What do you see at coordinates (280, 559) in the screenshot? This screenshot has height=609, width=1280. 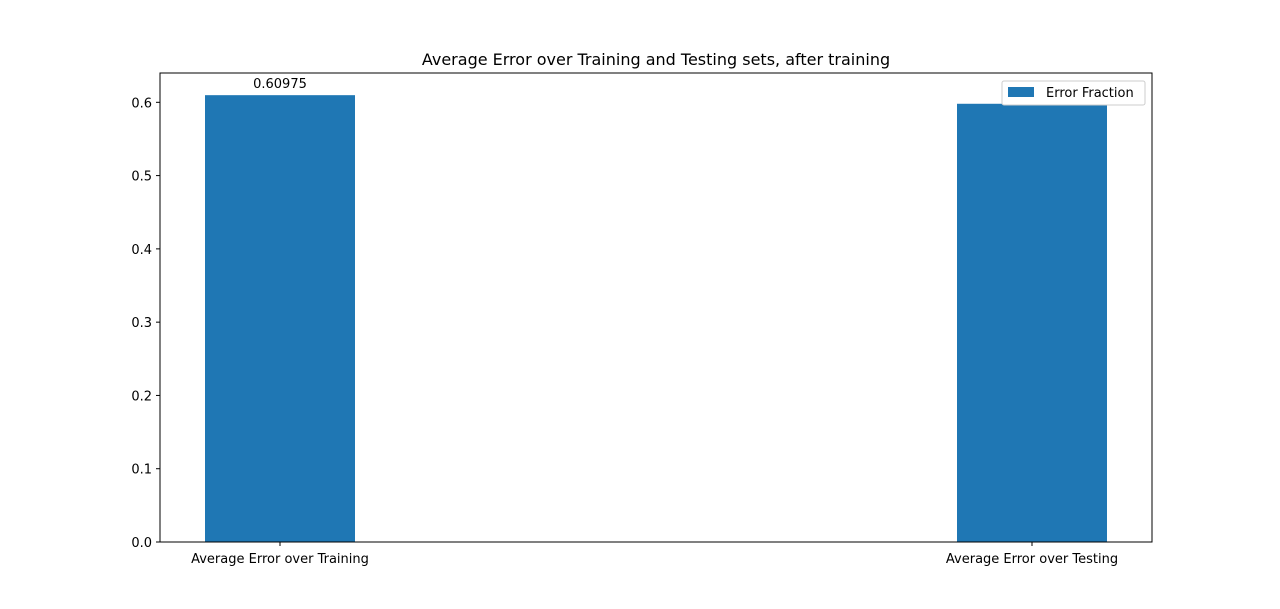 I see `x-tick-label: Average Error over Training` at bounding box center [280, 559].